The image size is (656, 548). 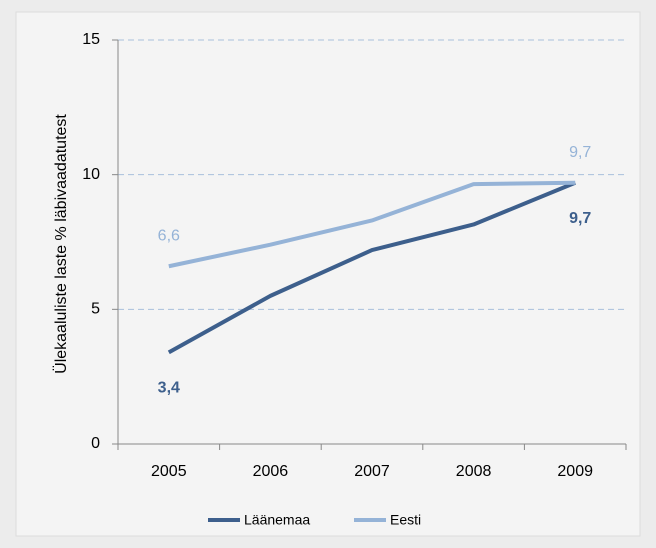 What do you see at coordinates (169, 235) in the screenshot?
I see `data-label: 6,6` at bounding box center [169, 235].